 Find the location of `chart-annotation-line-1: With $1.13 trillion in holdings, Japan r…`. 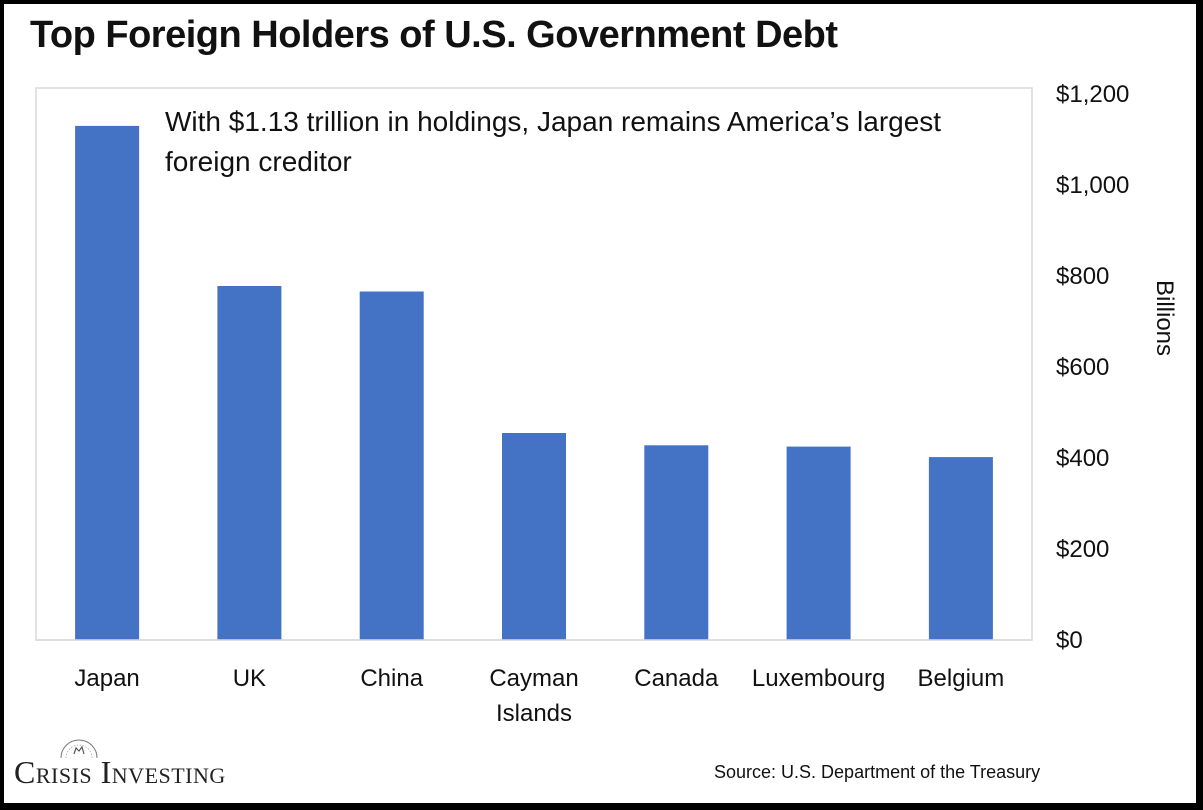

chart-annotation-line-1: With $1.13 trillion in holdings, Japan r… is located at coordinates (553, 121).